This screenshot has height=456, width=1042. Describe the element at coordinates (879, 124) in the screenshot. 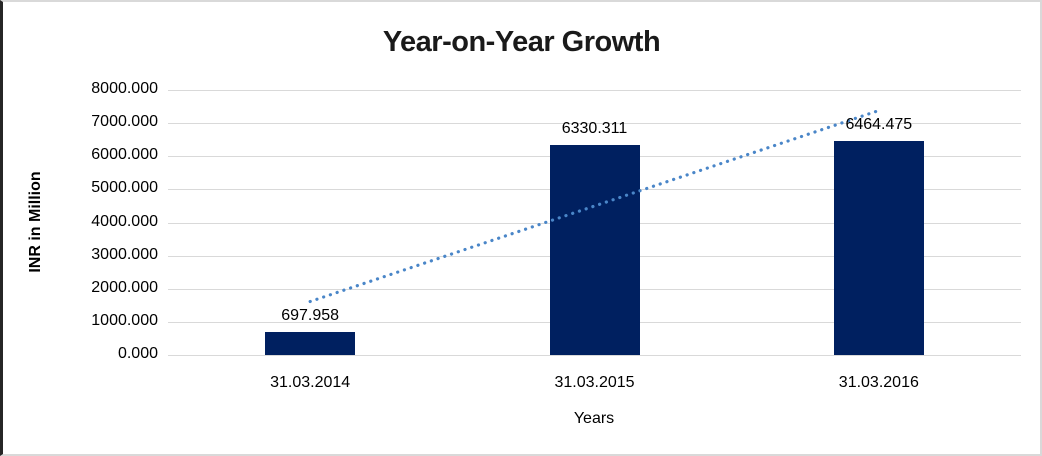

I see `bar-value-label: 6464.475` at that location.